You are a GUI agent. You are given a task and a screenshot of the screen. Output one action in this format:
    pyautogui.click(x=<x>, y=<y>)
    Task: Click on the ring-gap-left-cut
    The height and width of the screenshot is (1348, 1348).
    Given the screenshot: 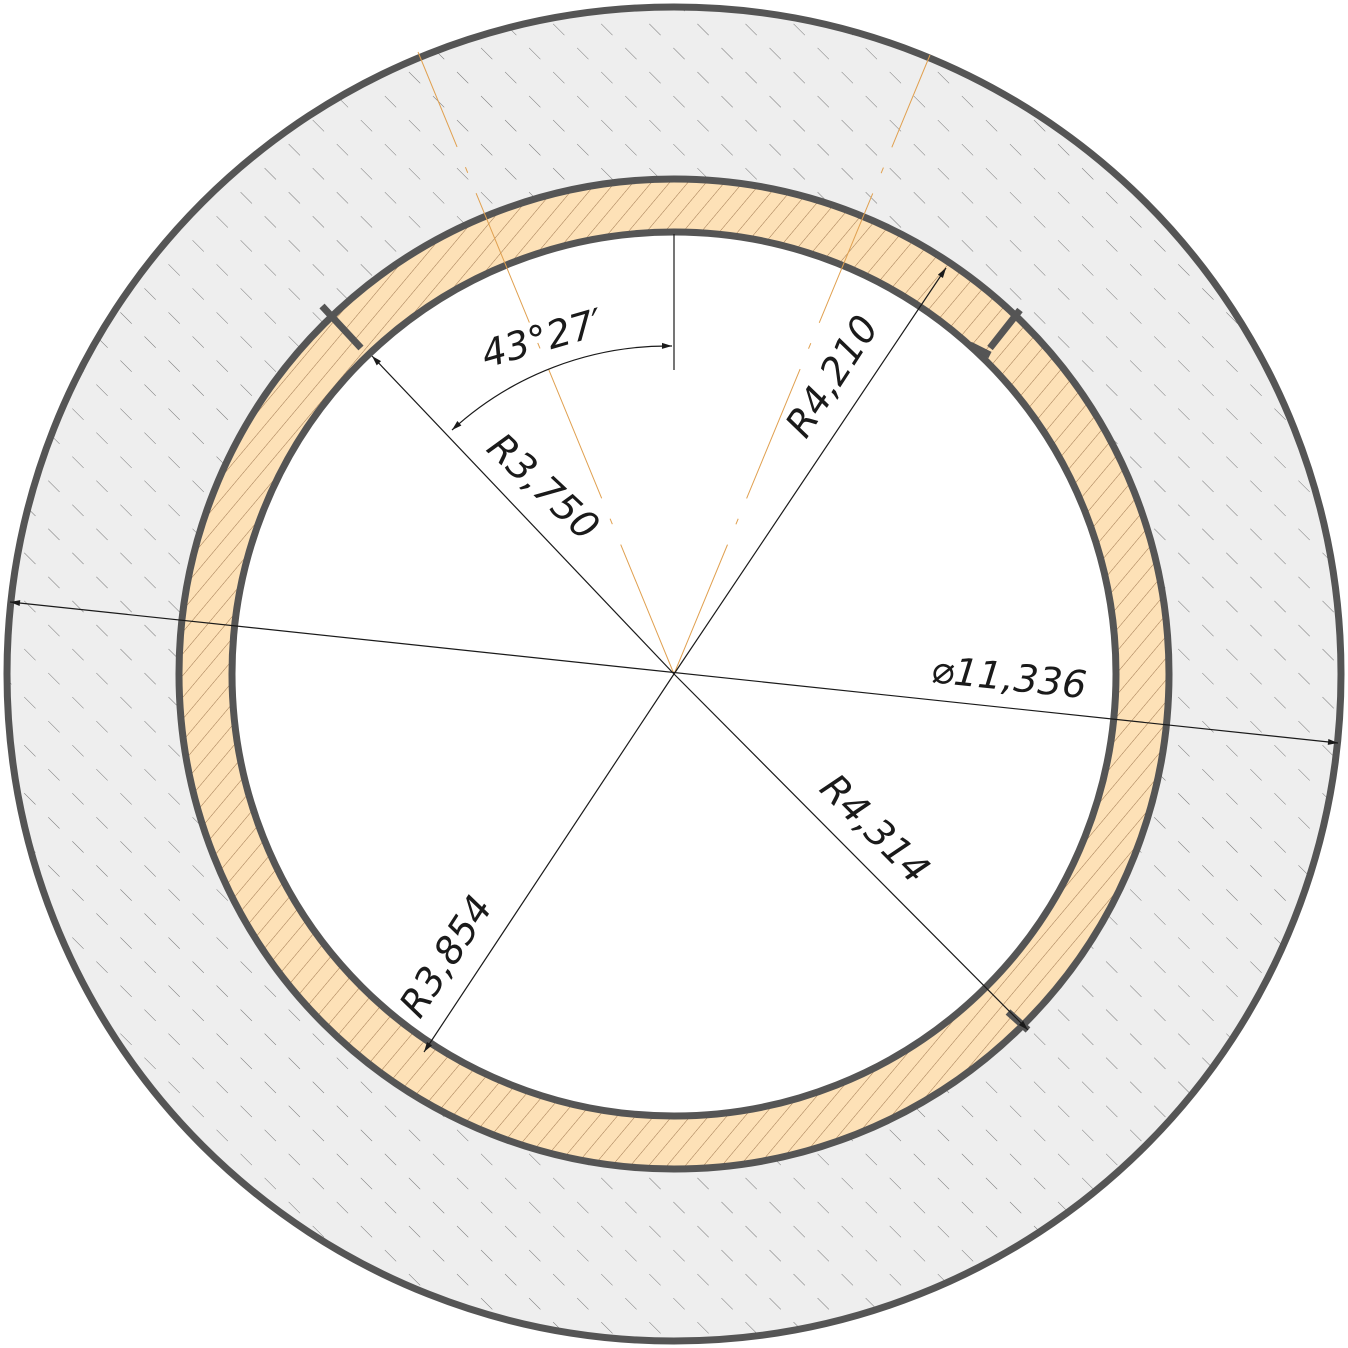 What is the action you would take?
    pyautogui.click(x=341, y=327)
    